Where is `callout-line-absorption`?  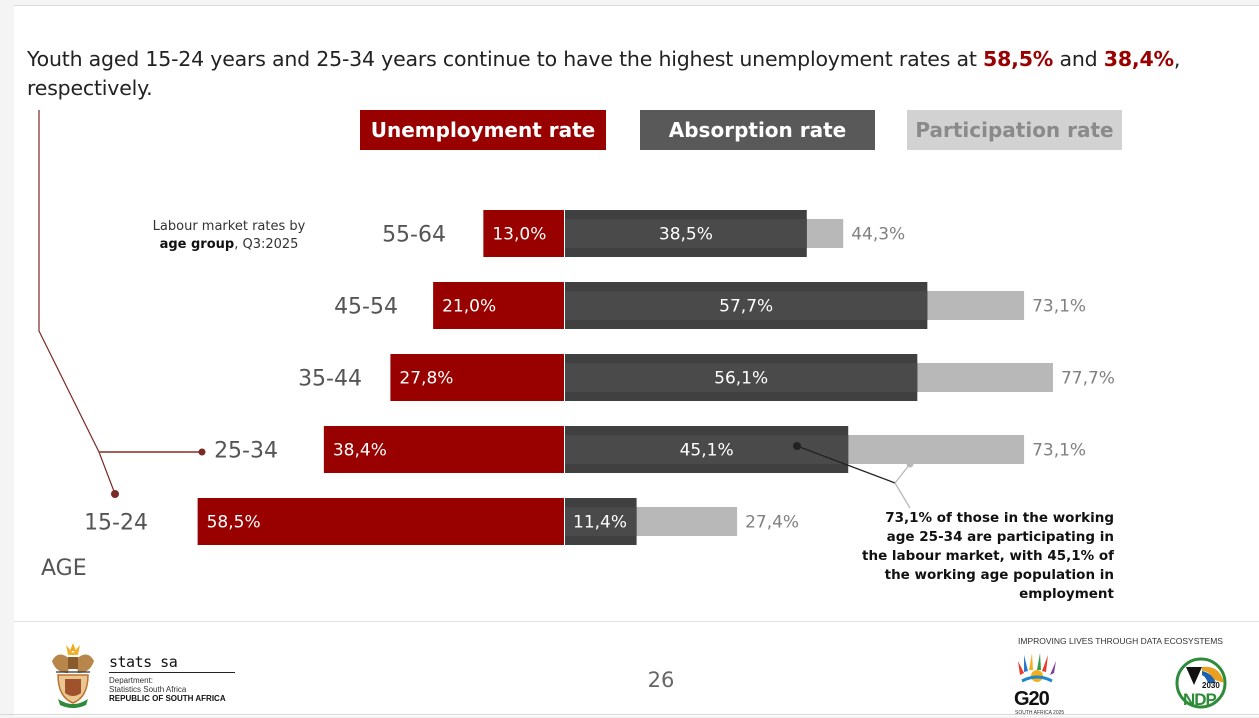
callout-line-absorption is located at coordinates (846, 464).